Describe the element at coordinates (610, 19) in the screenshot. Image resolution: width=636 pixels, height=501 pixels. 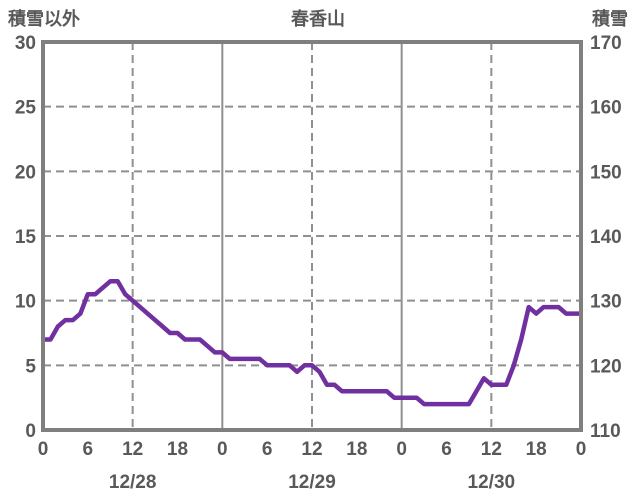
I see `right-axis-title: 積雪` at that location.